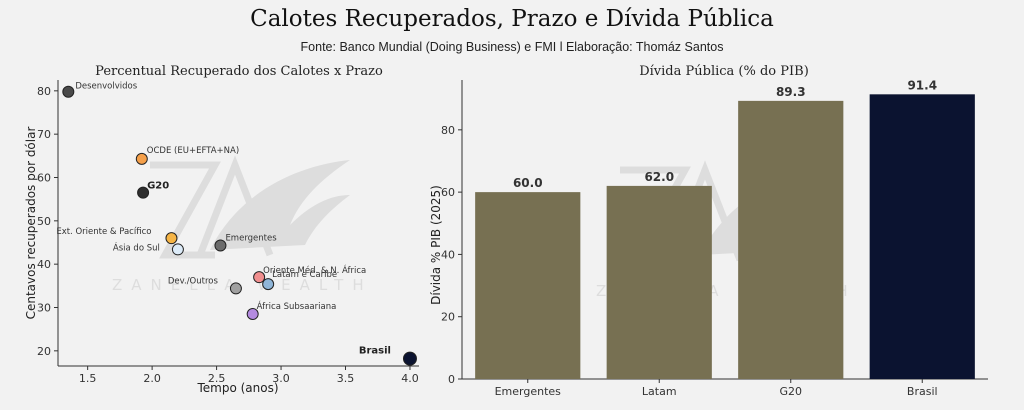 The image size is (1024, 410). I want to click on scatter-point-ext-oriente-pac-fico, so click(171, 238).